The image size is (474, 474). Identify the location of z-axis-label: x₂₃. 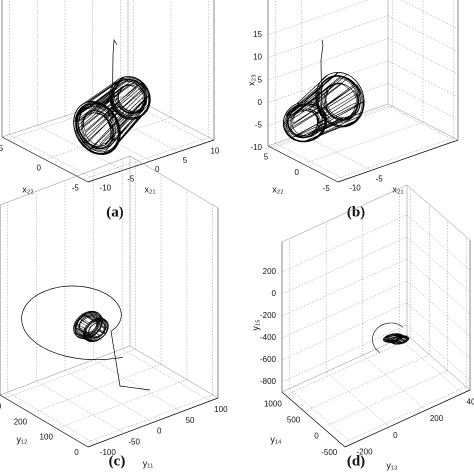
(251, 80).